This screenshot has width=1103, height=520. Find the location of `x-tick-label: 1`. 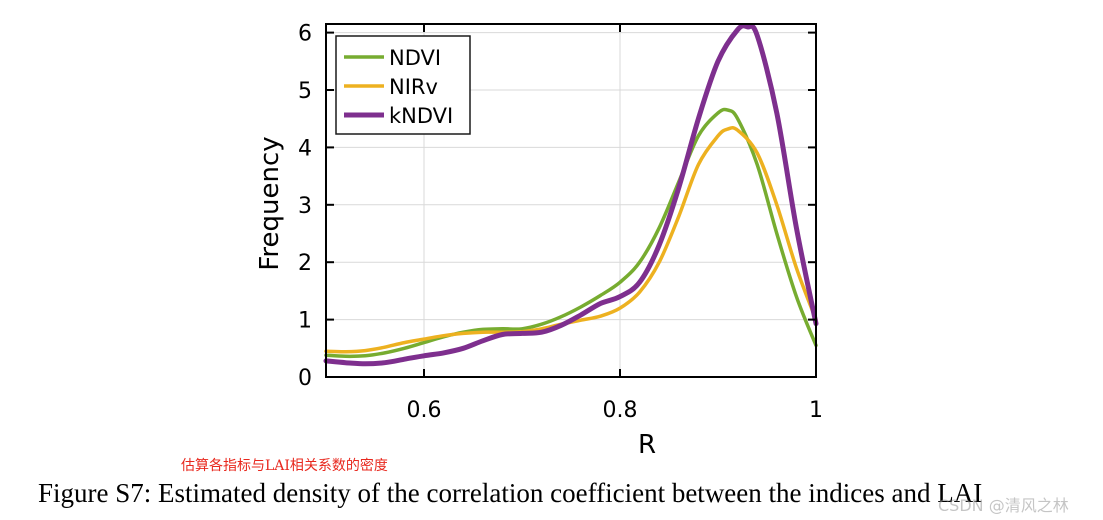

x-tick-label: 1 is located at coordinates (816, 410).